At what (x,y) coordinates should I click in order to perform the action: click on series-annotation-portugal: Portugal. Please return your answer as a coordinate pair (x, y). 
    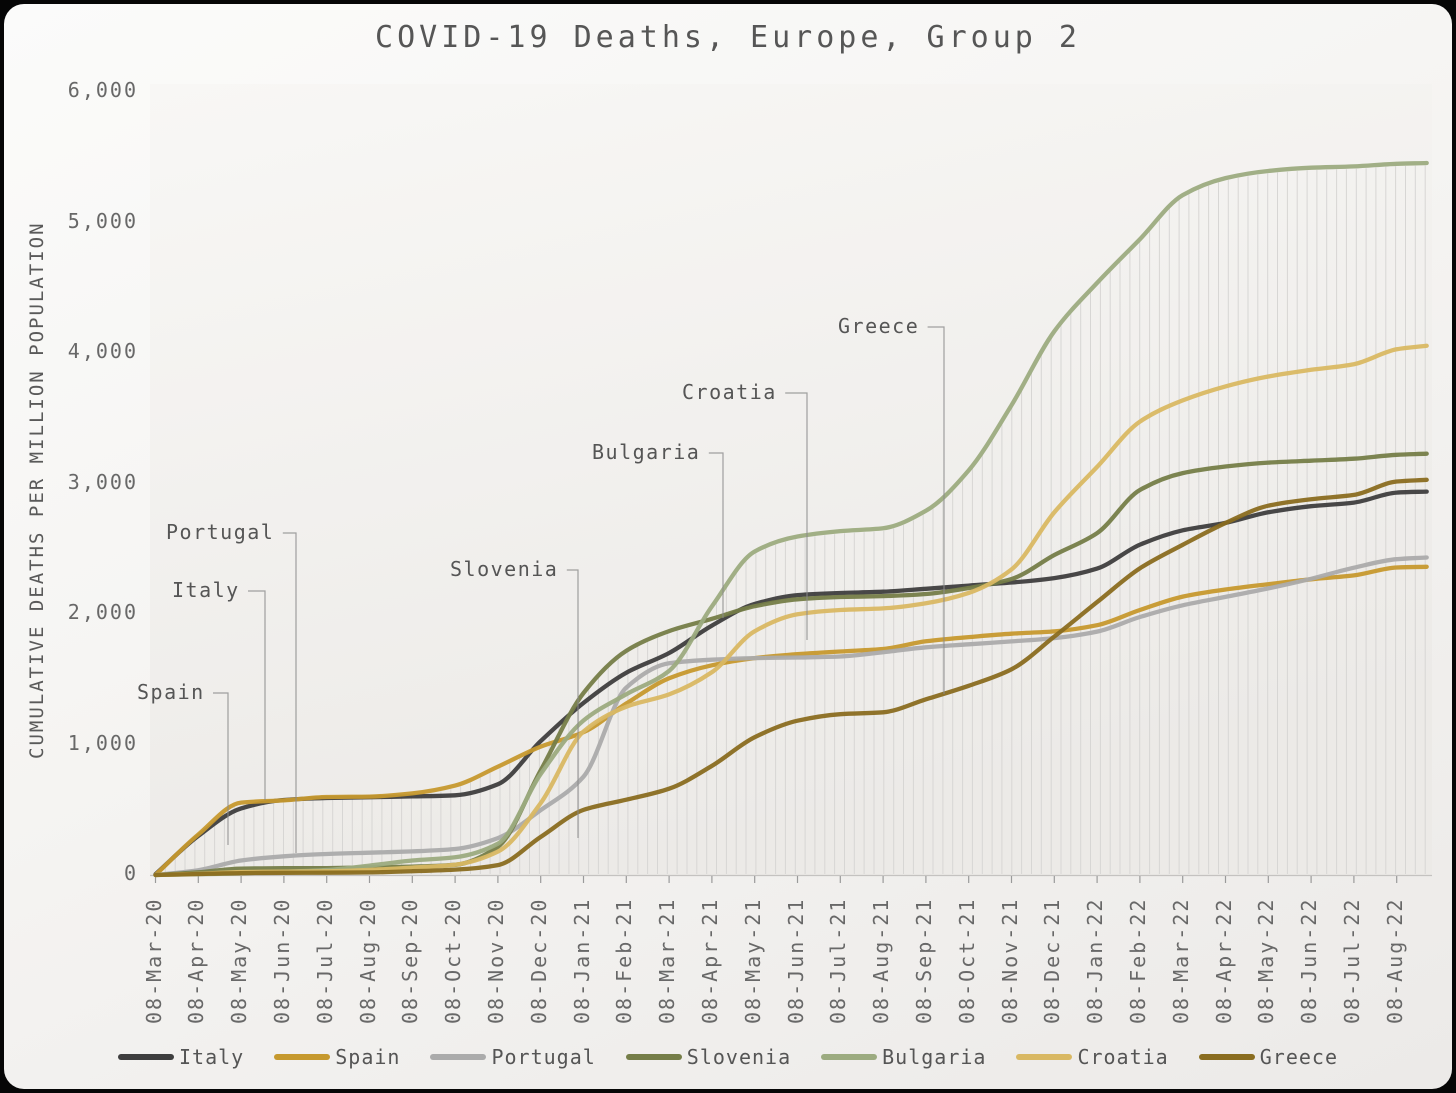
    Looking at the image, I should click on (220, 532).